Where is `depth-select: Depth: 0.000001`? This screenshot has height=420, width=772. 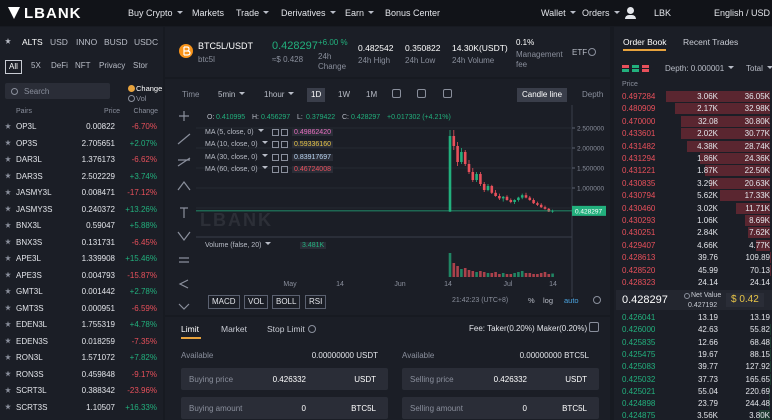
depth-select: Depth: 0.000001 is located at coordinates (699, 69).